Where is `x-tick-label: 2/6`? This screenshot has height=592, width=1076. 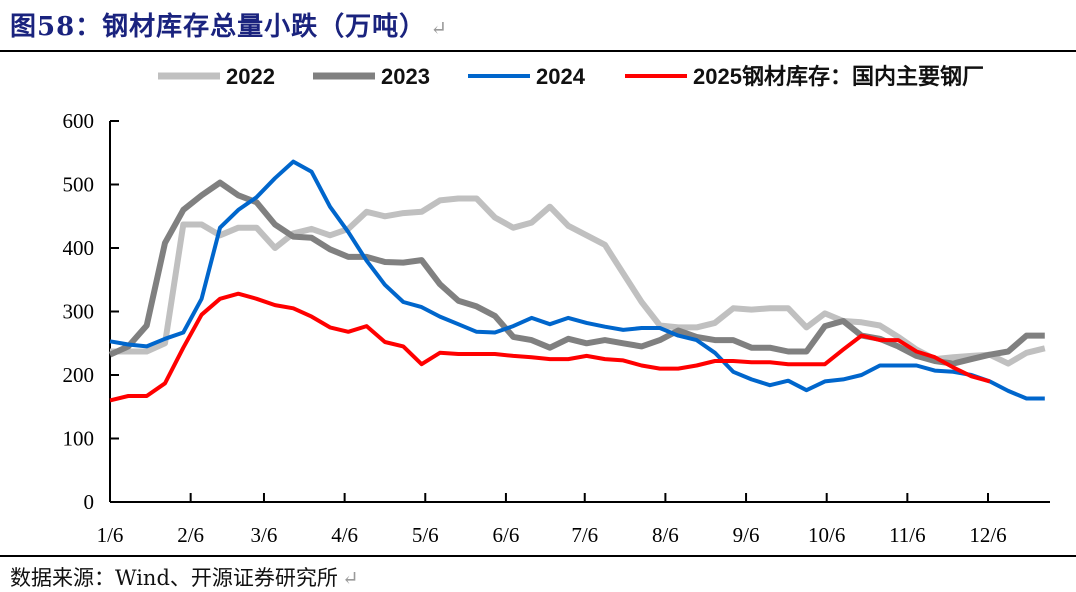 x-tick-label: 2/6 is located at coordinates (190, 535).